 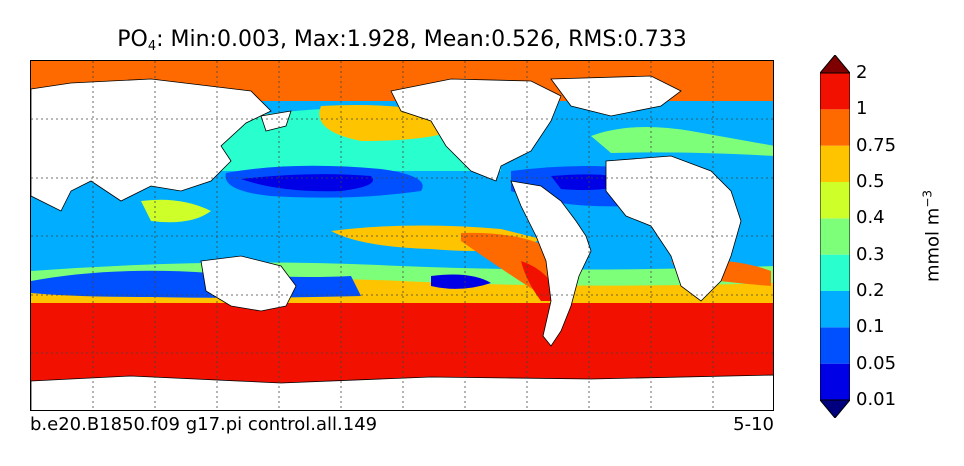 What do you see at coordinates (461, 281) in the screenshot?
I see `south-pacific-core` at bounding box center [461, 281].